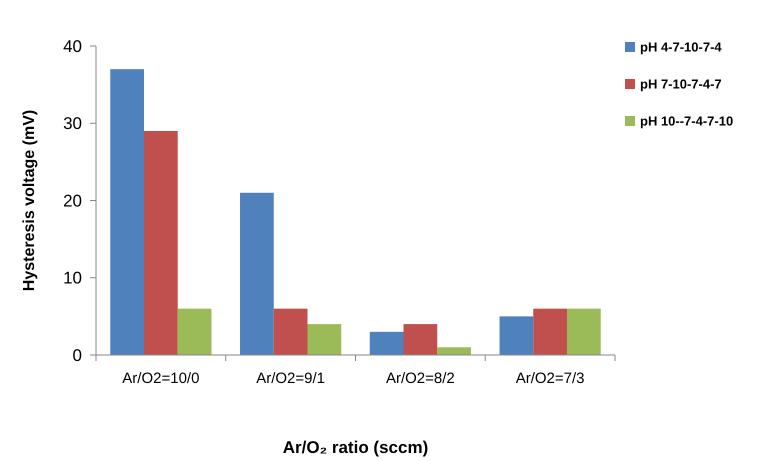 The width and height of the screenshot is (765, 461). What do you see at coordinates (72, 124) in the screenshot?
I see `y-tick-label: 30` at bounding box center [72, 124].